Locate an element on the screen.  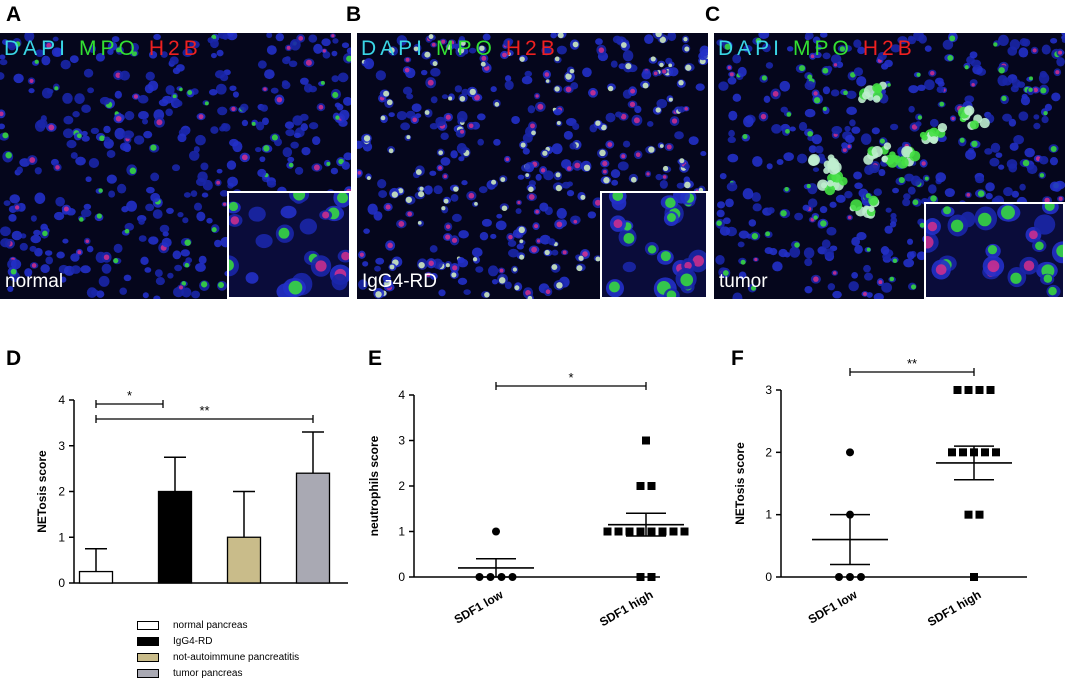
panel-letter-a: A is located at coordinates (14, 14).